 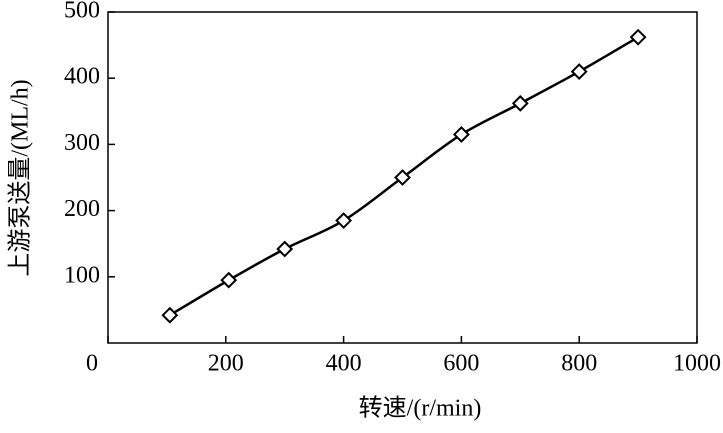 What do you see at coordinates (82, 12) in the screenshot?
I see `y-tick-label: 500` at bounding box center [82, 12].